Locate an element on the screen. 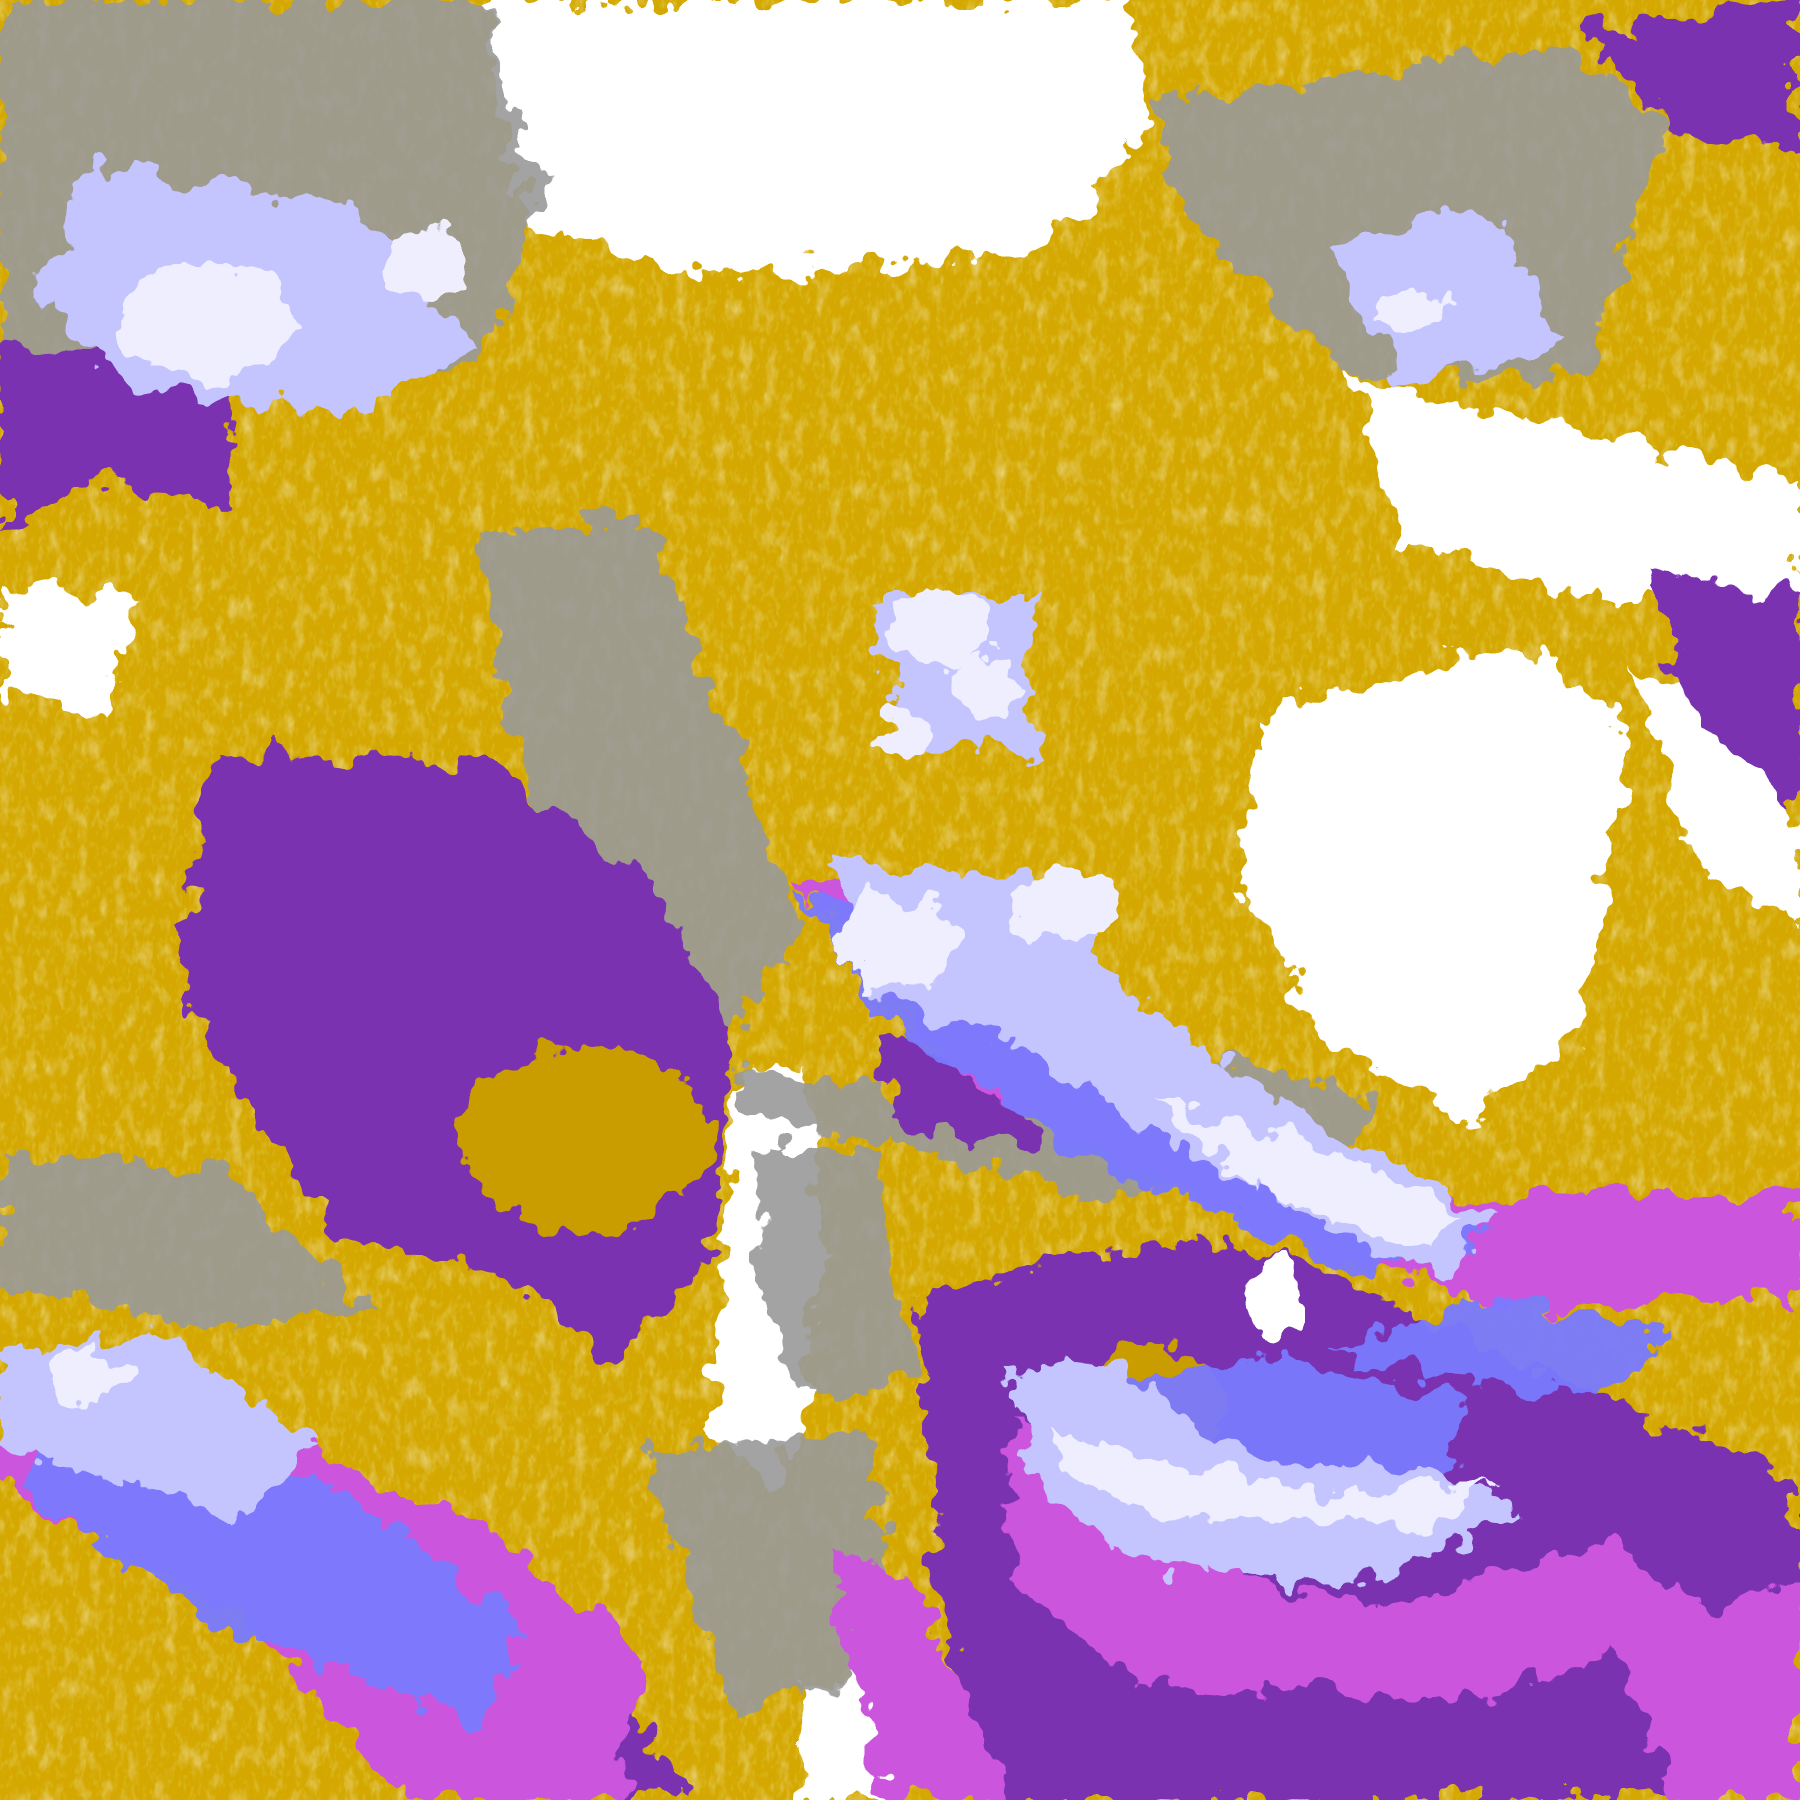  swirl-clear-spot is located at coordinates (1274, 1297).